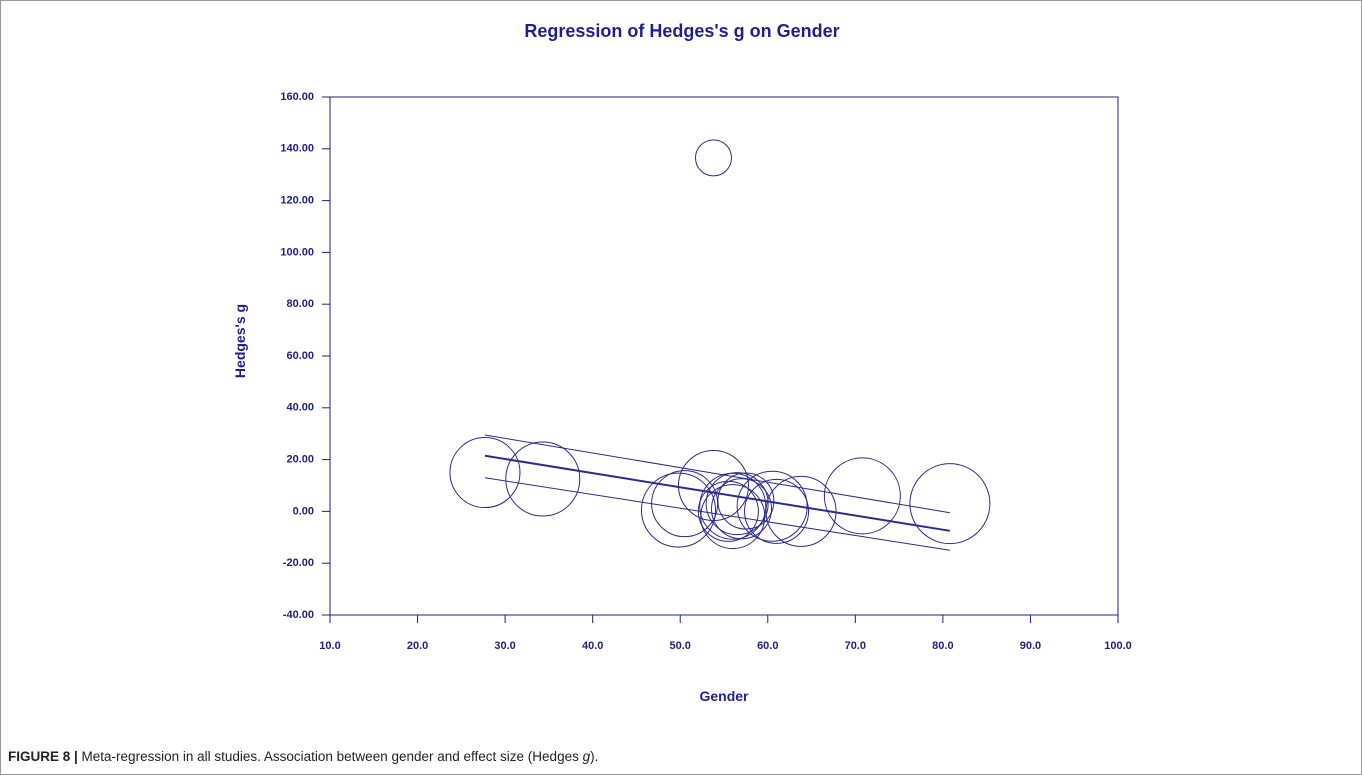 This screenshot has height=775, width=1362. I want to click on x-tick-label: 20.0, so click(417, 646).